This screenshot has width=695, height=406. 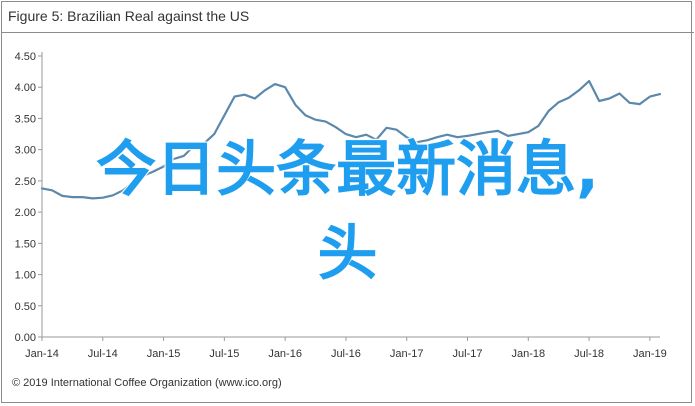 What do you see at coordinates (25, 151) in the screenshot?
I see `y-tick-label: 3.00` at bounding box center [25, 151].